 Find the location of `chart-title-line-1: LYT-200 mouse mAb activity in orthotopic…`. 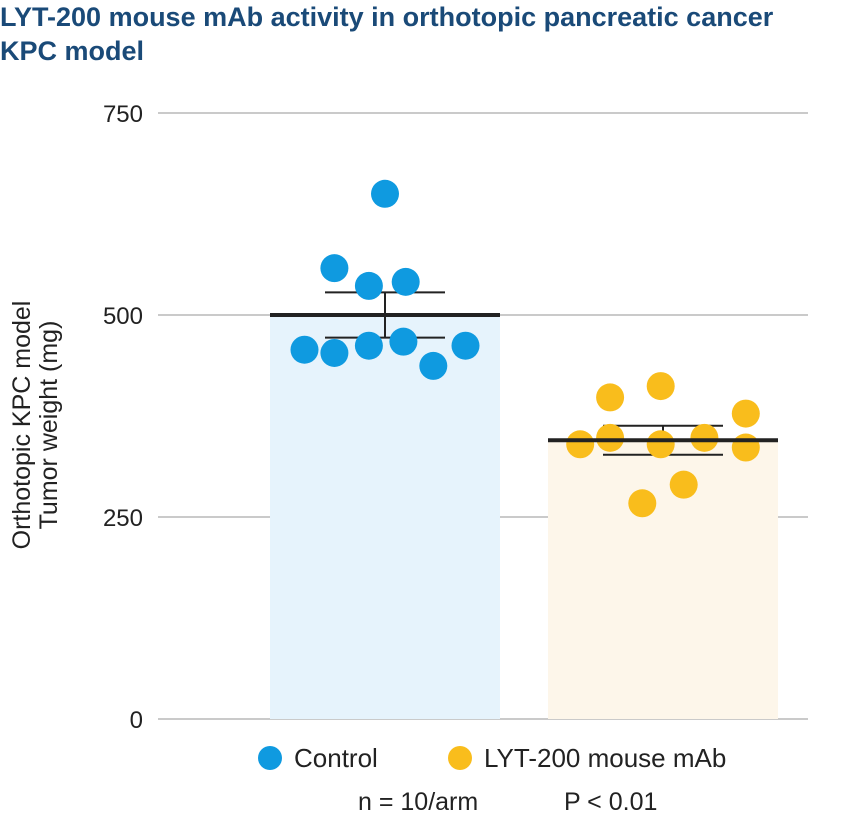

chart-title-line-1: LYT-200 mouse mAb activity in orthotopic… is located at coordinates (387, 17).